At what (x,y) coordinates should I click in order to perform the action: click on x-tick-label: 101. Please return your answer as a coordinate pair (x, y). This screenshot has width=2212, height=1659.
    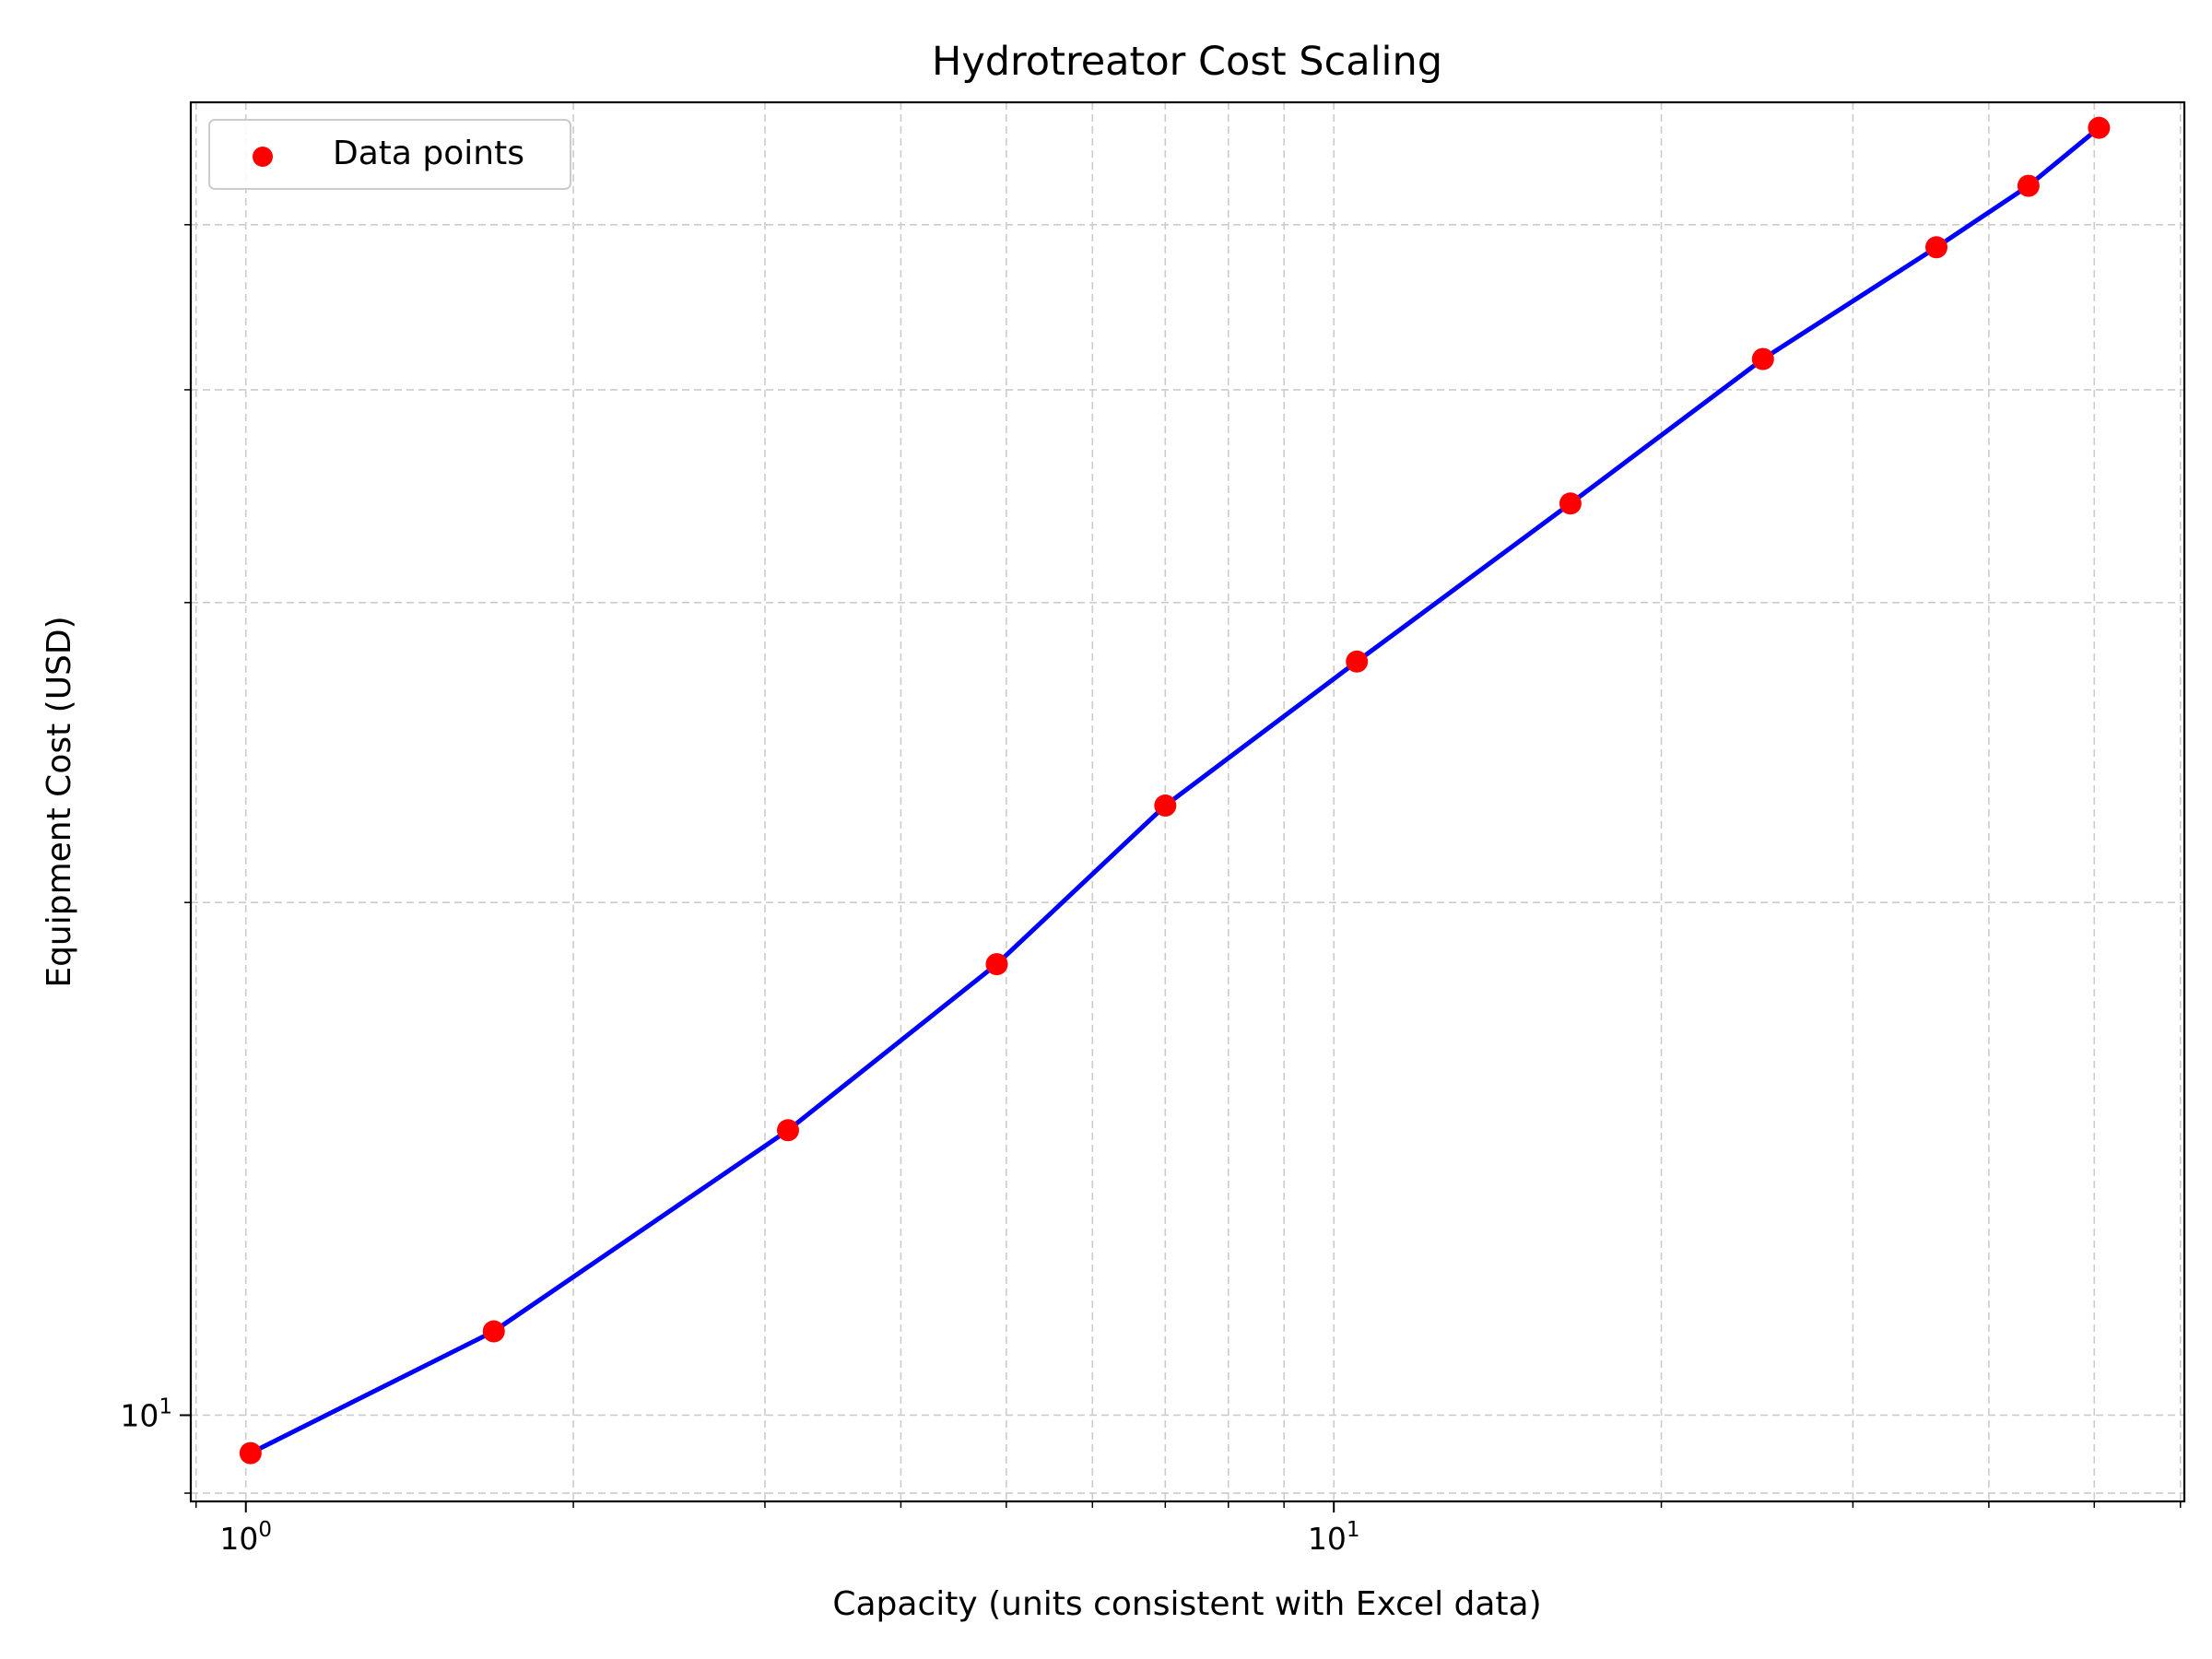
    Looking at the image, I should click on (1334, 1537).